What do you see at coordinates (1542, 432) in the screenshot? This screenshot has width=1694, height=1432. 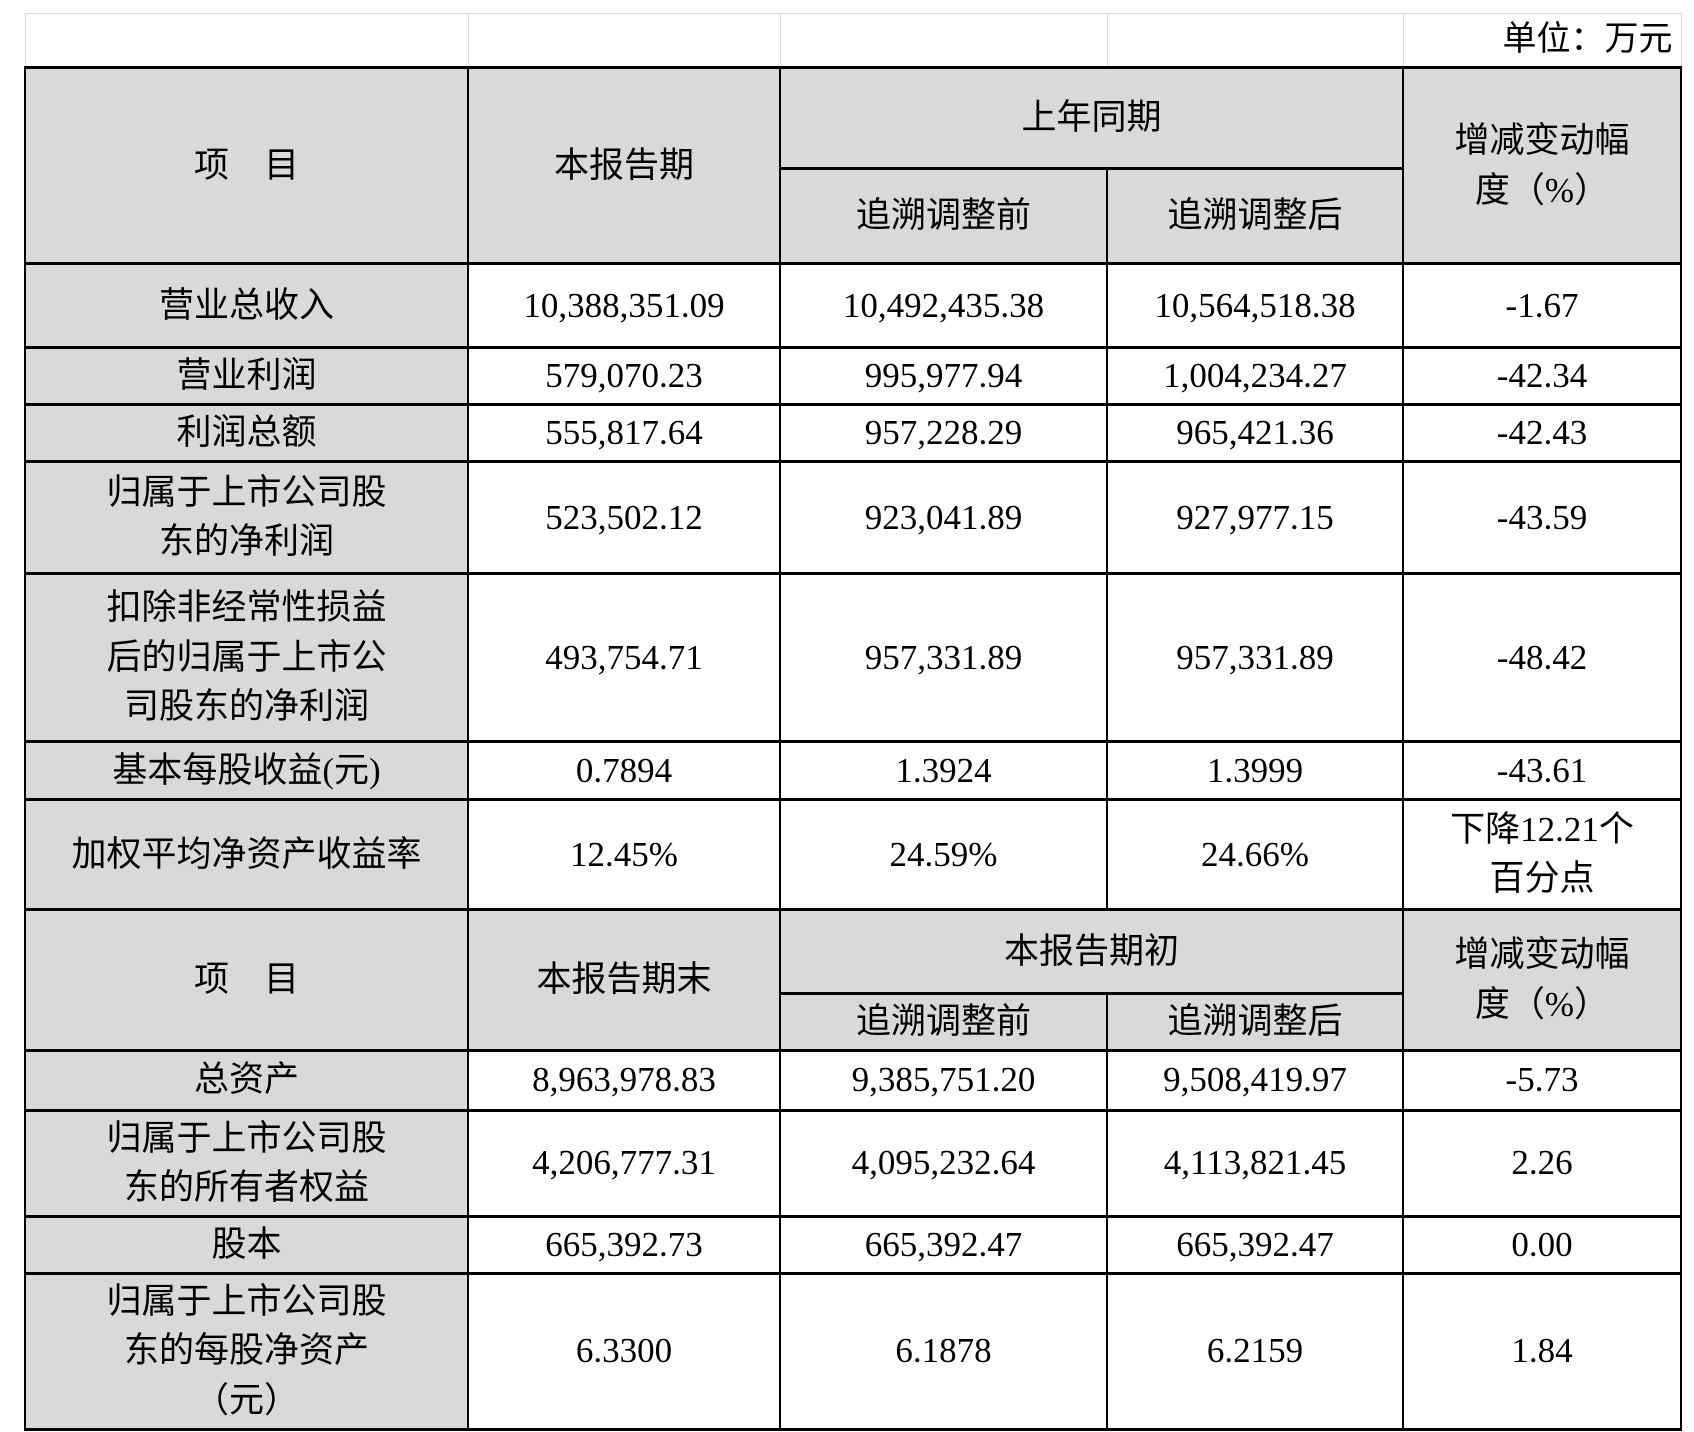 I see `value-change: -42.43` at bounding box center [1542, 432].